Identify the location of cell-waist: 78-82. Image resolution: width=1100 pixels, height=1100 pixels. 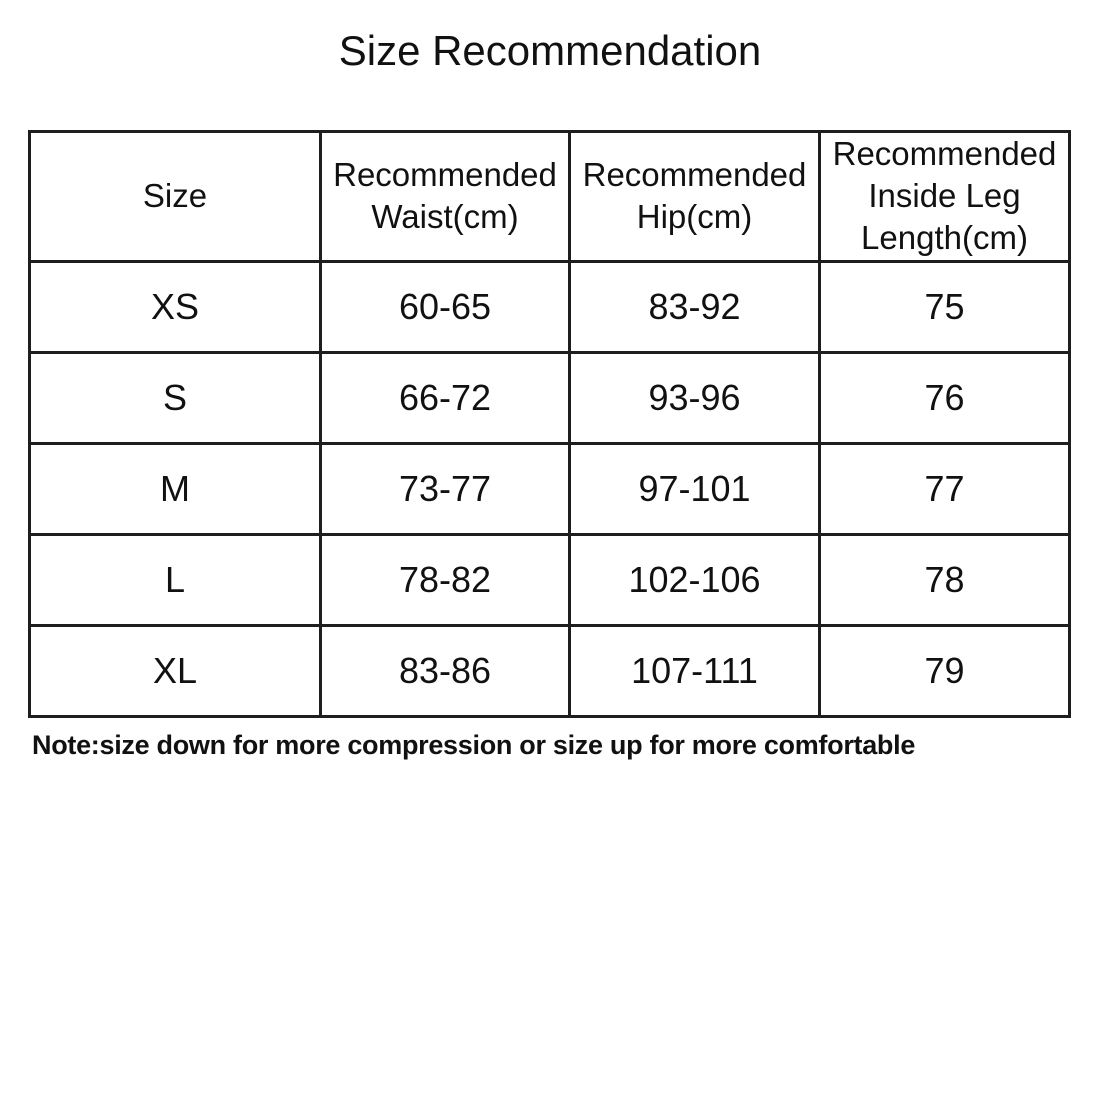
(445, 579).